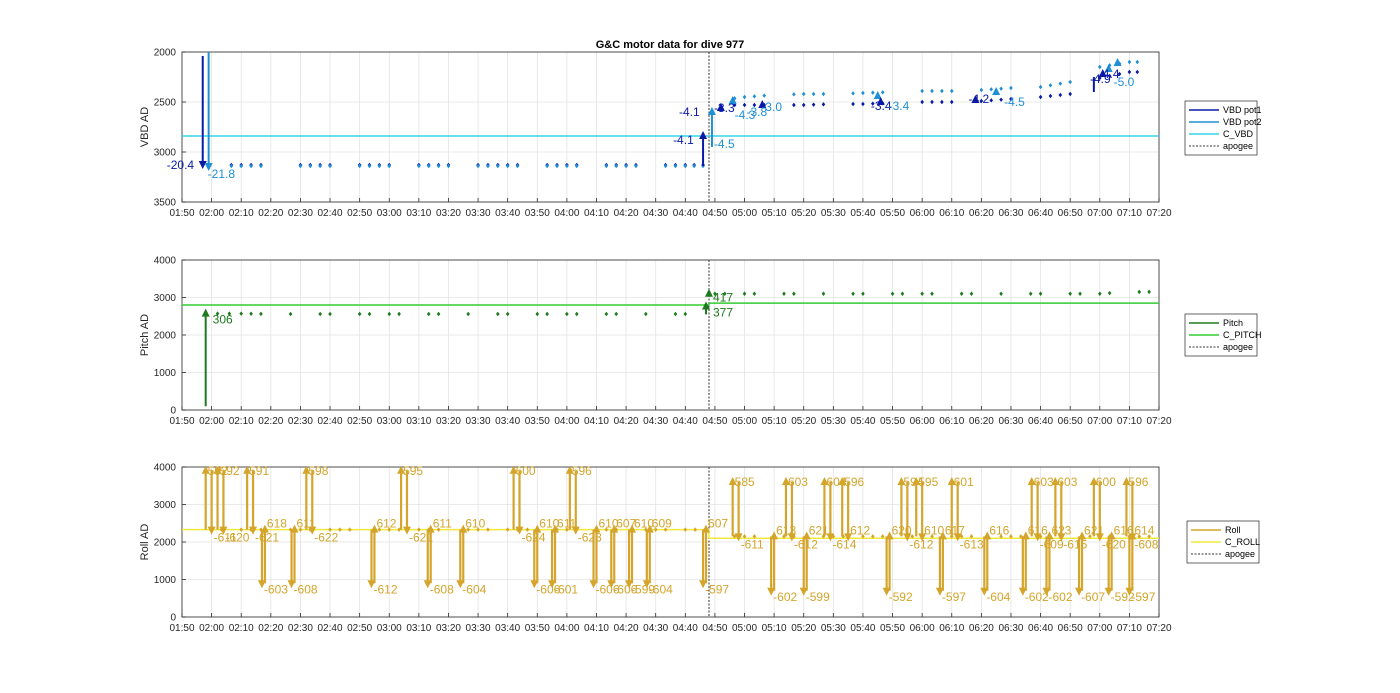 This screenshot has width=1400, height=693. Describe the element at coordinates (922, 421) in the screenshot. I see `x-tick-label: 06:00` at that location.